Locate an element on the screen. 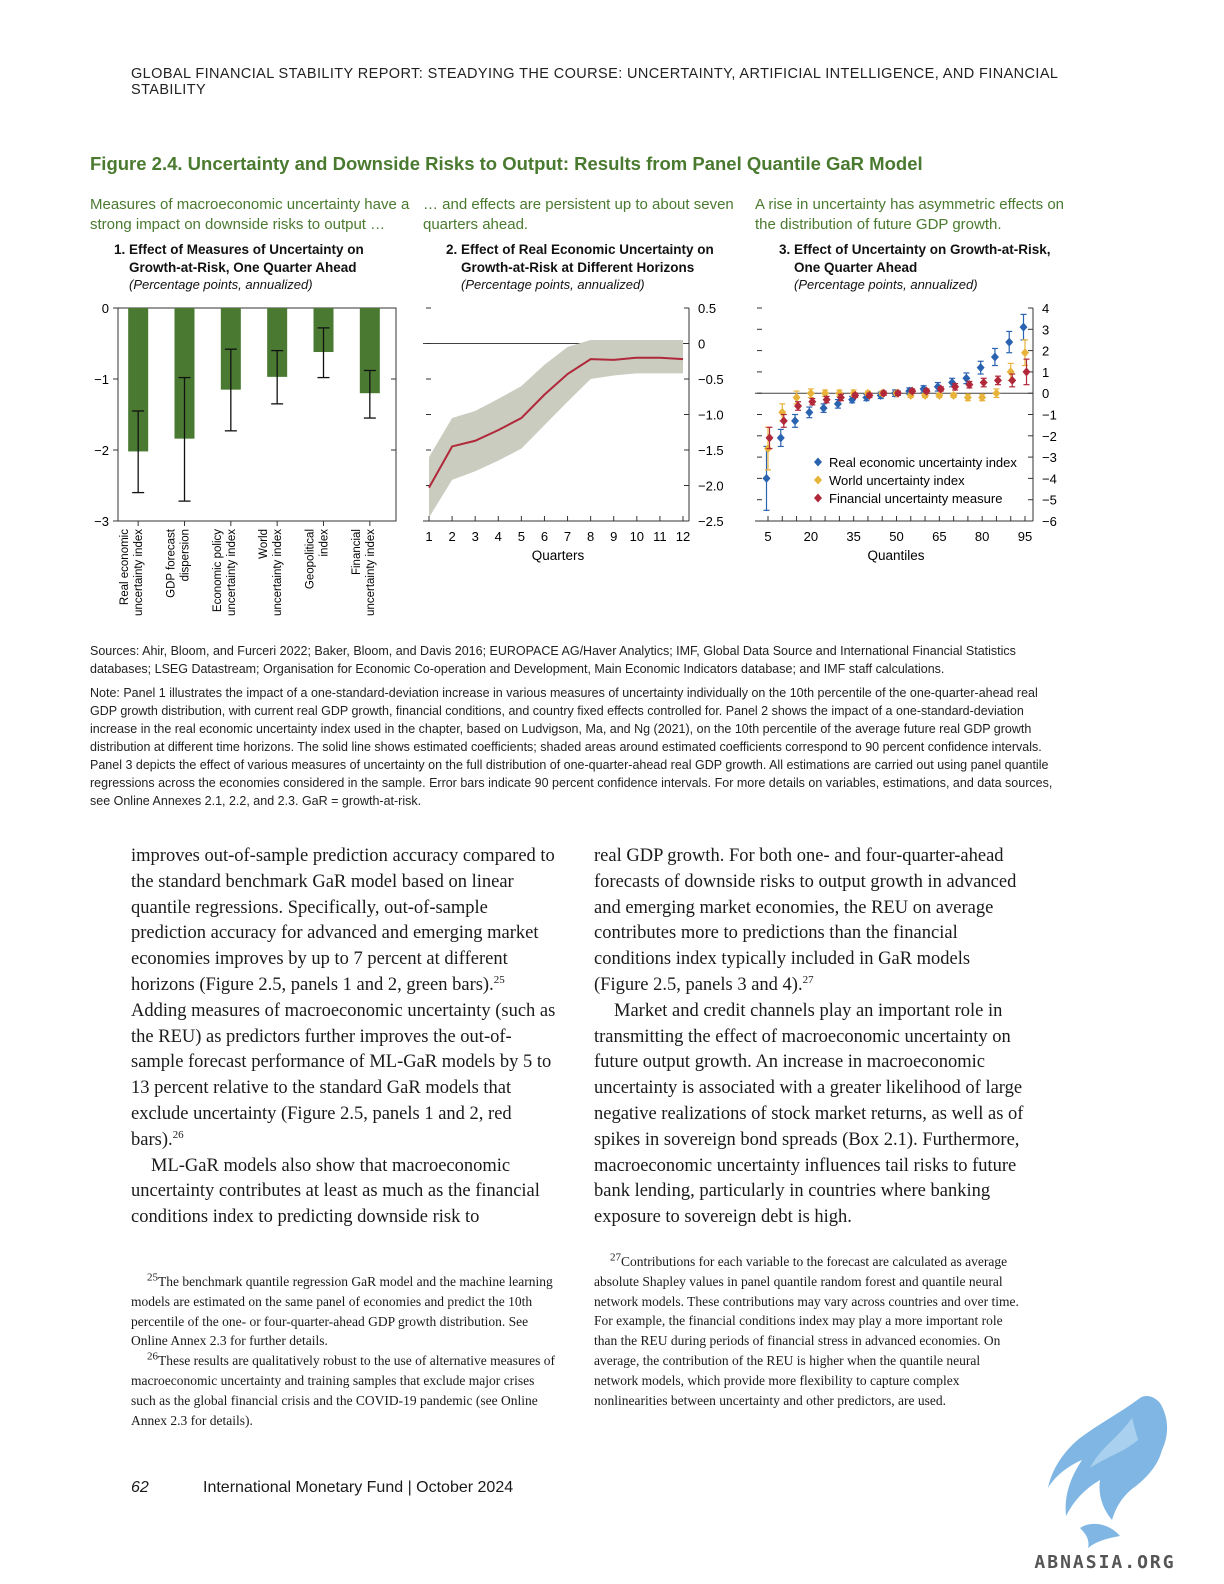  x-tick-label: Geopolitical index is located at coordinates (318, 559).